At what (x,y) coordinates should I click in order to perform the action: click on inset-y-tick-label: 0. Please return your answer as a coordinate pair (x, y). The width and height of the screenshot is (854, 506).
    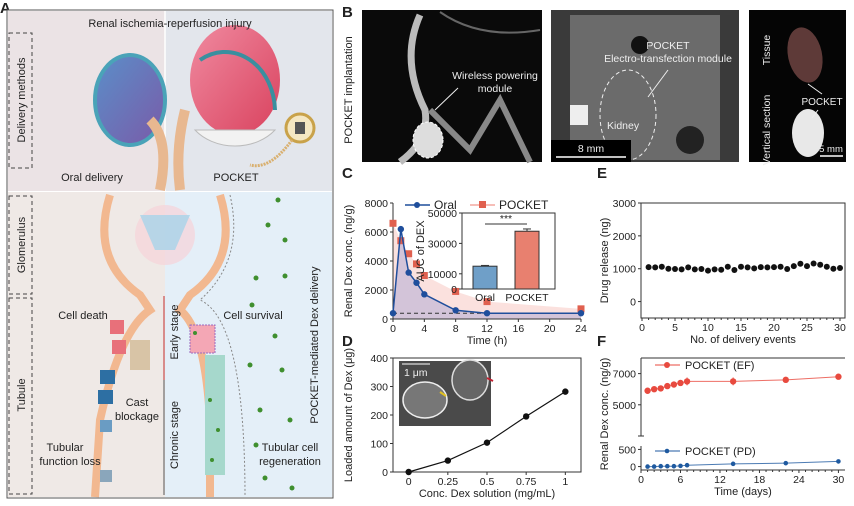
    Looking at the image, I should click on (454, 290).